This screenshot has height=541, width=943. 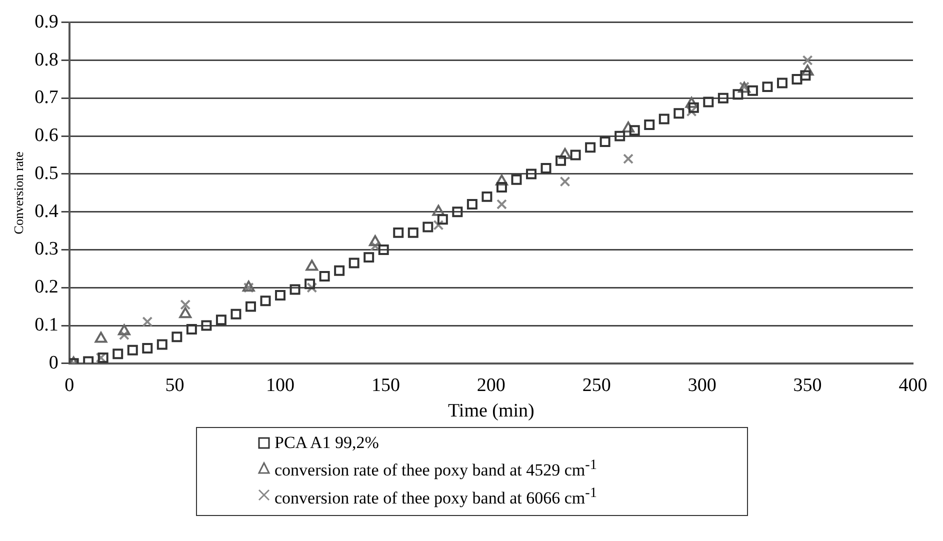 I want to click on x-tick-label: 50, so click(x=174, y=385).